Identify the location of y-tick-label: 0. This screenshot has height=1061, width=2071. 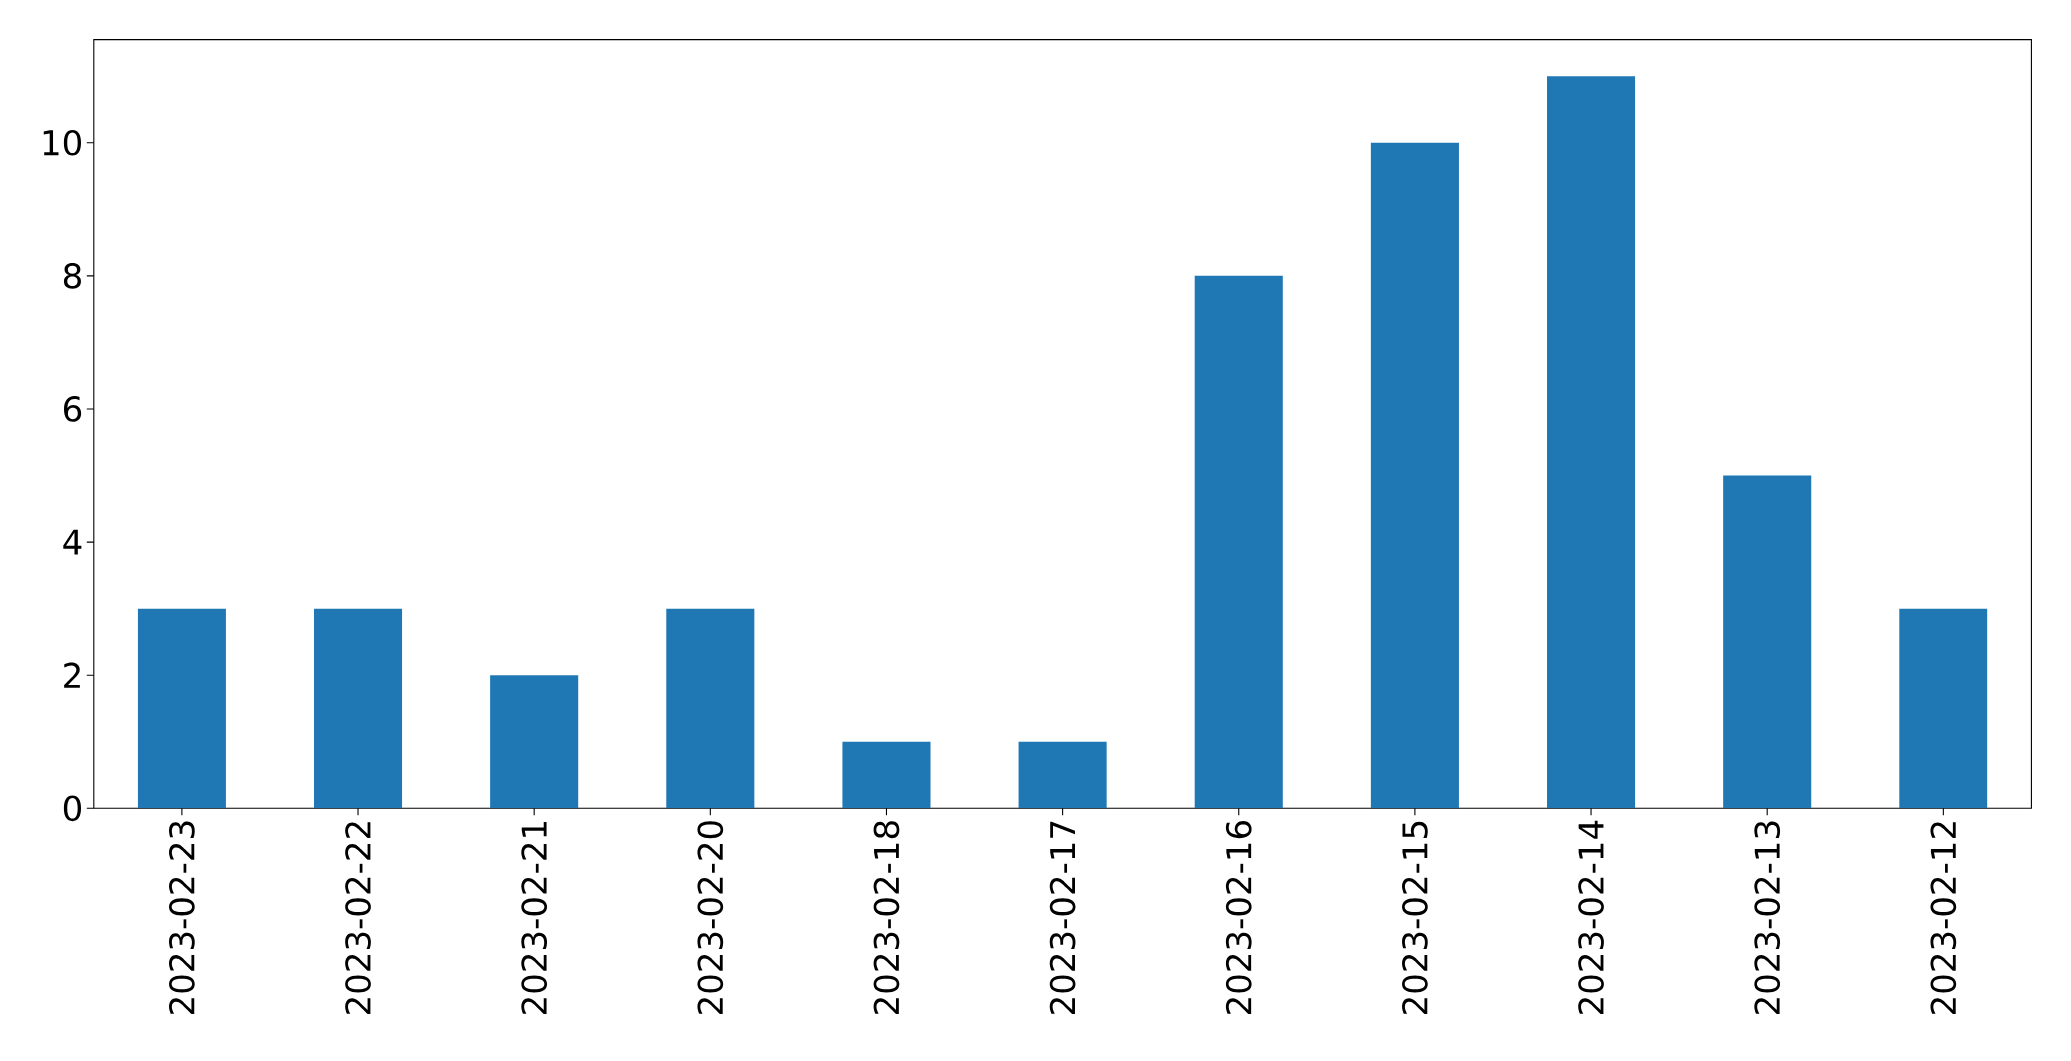
(72, 808).